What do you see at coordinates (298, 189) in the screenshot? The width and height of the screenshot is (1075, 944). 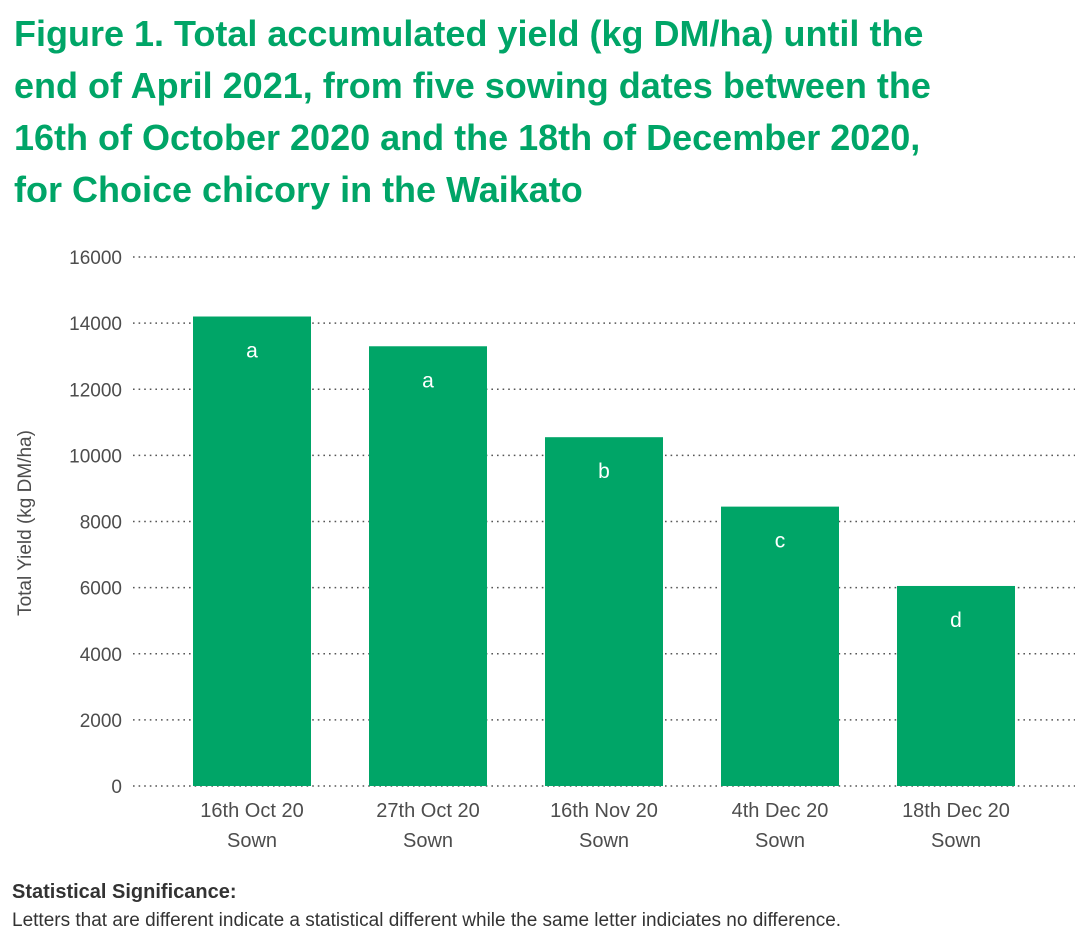 I see `figure-title-line: for Choice chicory in the Waikato` at bounding box center [298, 189].